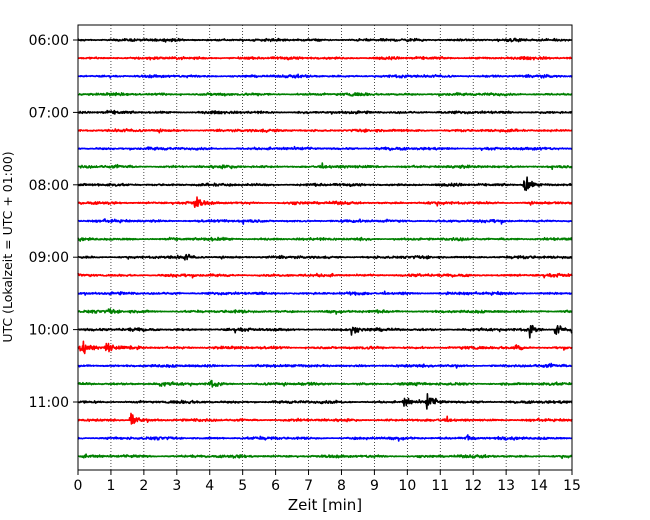 Image resolution: width=650 pixels, height=520 pixels. What do you see at coordinates (325, 94) in the screenshot?
I see `trace-06:45` at bounding box center [325, 94].